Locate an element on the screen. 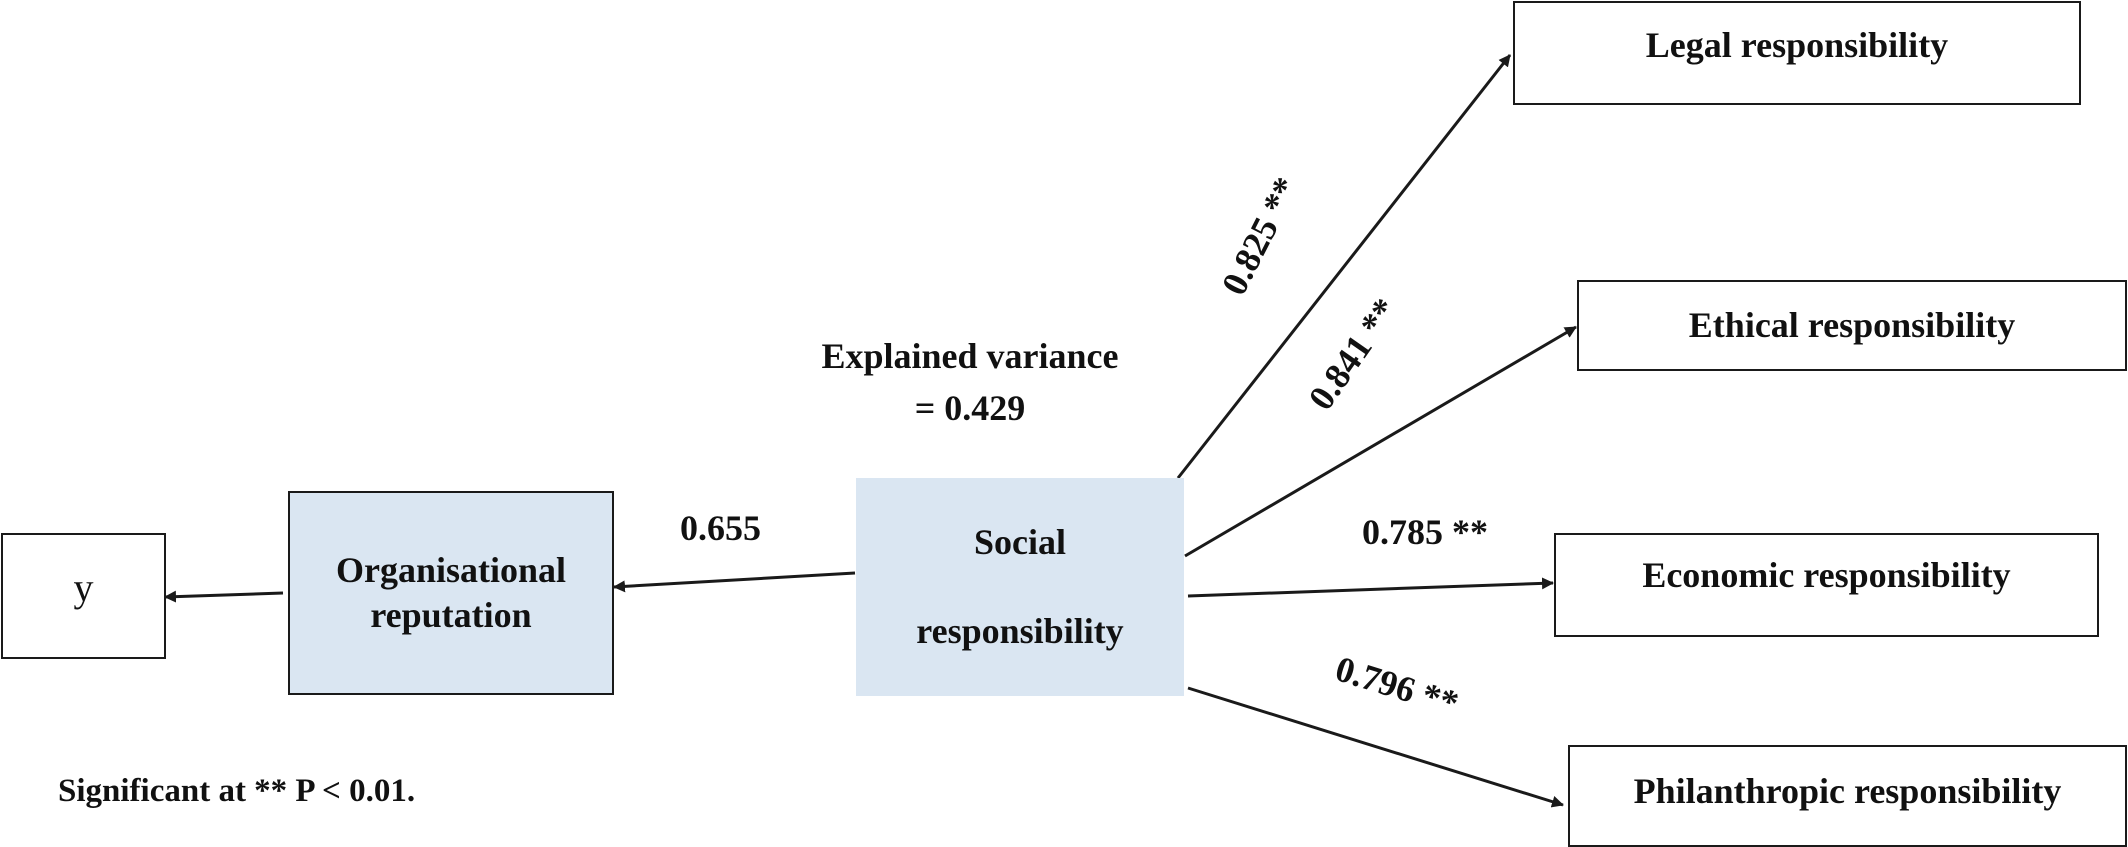 The image size is (2128, 847). footnote: Significant at ** P < 0.01. is located at coordinates (237, 791).